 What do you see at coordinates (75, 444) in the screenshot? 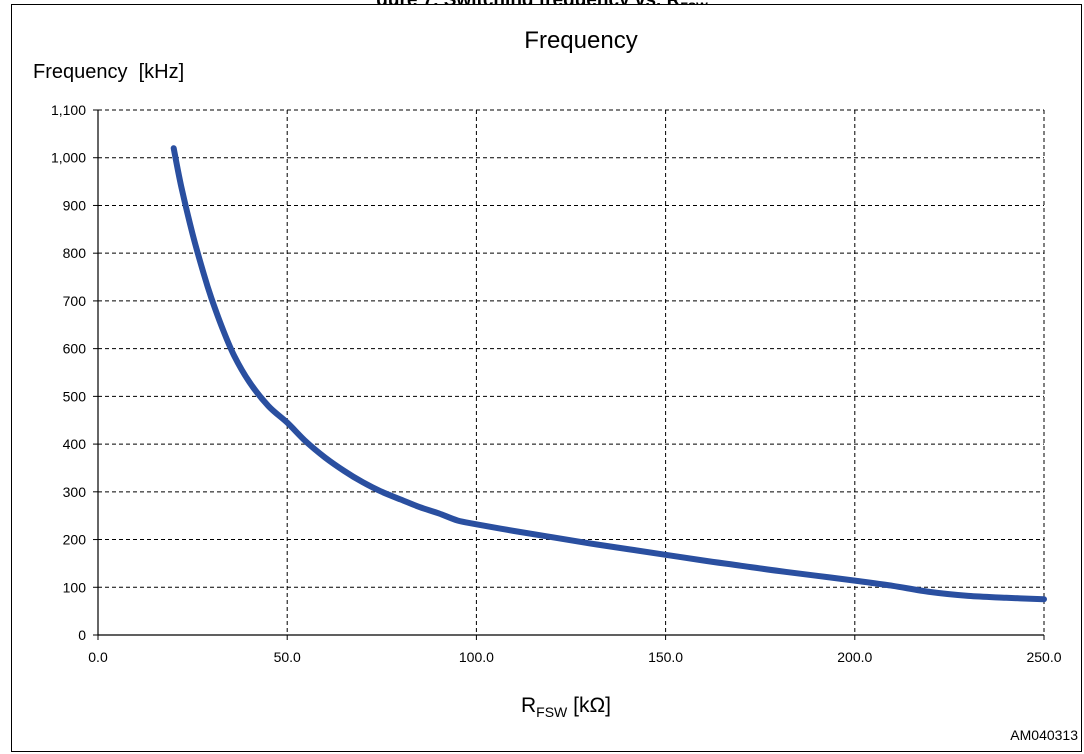
I see `y-tick-label: 400` at bounding box center [75, 444].